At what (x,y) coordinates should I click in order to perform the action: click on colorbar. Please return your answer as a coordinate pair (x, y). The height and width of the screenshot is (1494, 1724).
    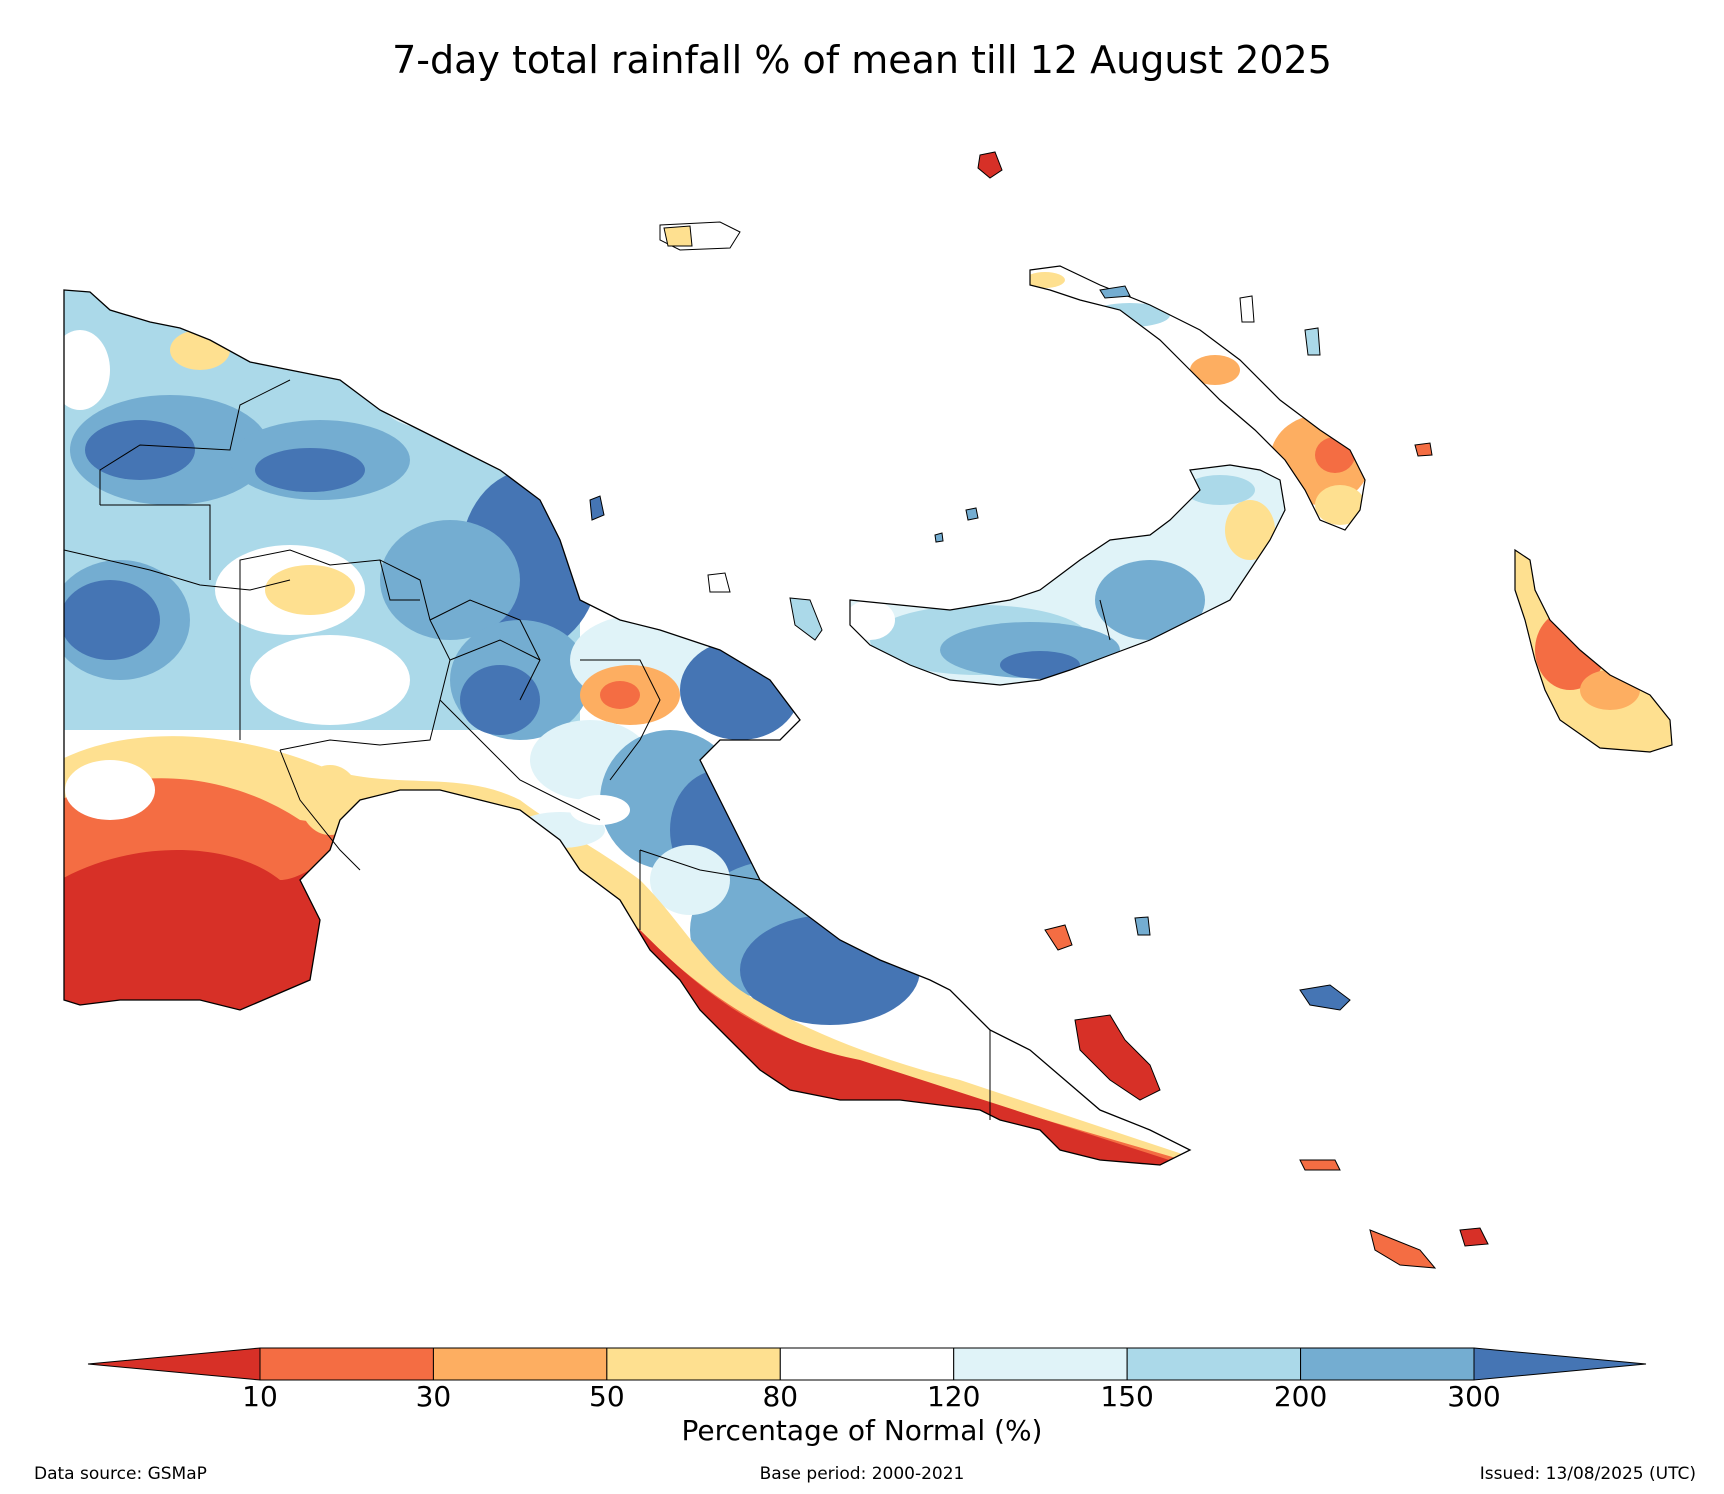
    Looking at the image, I should click on (867, 1364).